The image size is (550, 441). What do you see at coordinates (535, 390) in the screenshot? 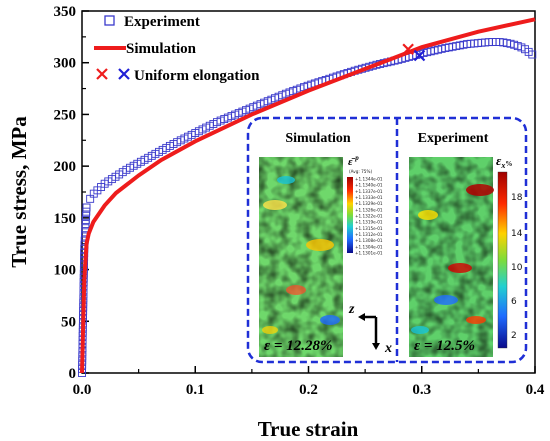
I see `x-tick-label: 0.4` at bounding box center [535, 390].